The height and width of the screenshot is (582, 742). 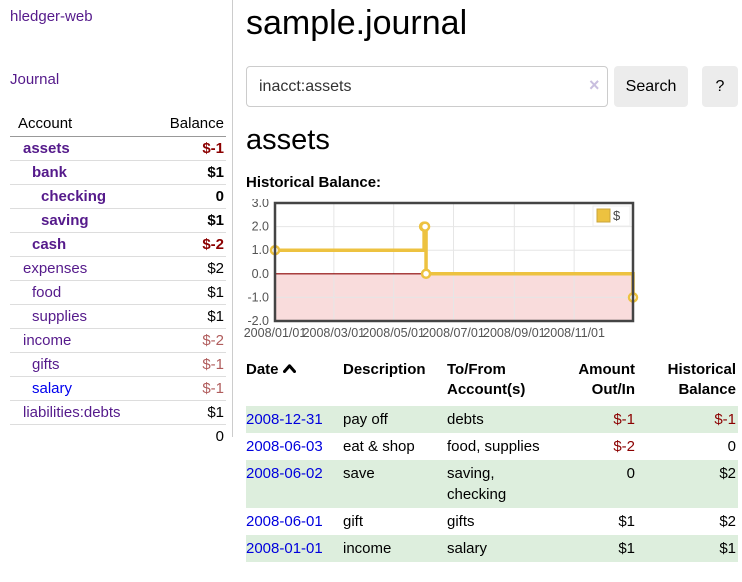 I want to click on account-link-liabilities-debts: liabilities:debts, so click(x=72, y=412).